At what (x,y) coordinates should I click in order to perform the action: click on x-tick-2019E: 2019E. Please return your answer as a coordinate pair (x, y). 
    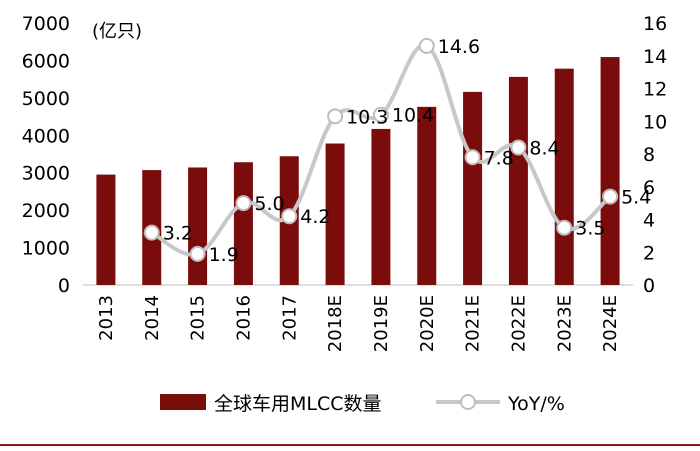
    Looking at the image, I should click on (381, 323).